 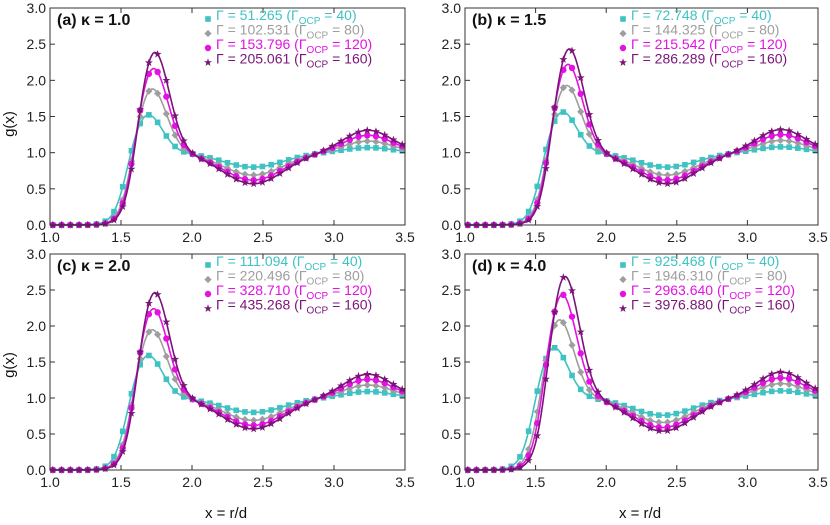 What do you see at coordinates (294, 292) in the screenshot?
I see `legend-entry: Γ = 328.710 (ΓOCP = 120)` at bounding box center [294, 292].